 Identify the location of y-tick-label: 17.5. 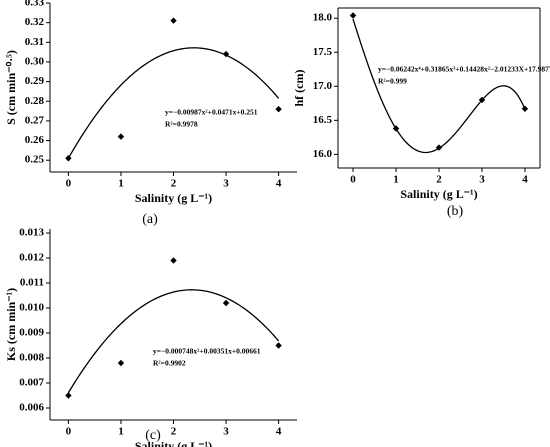
(323, 52).